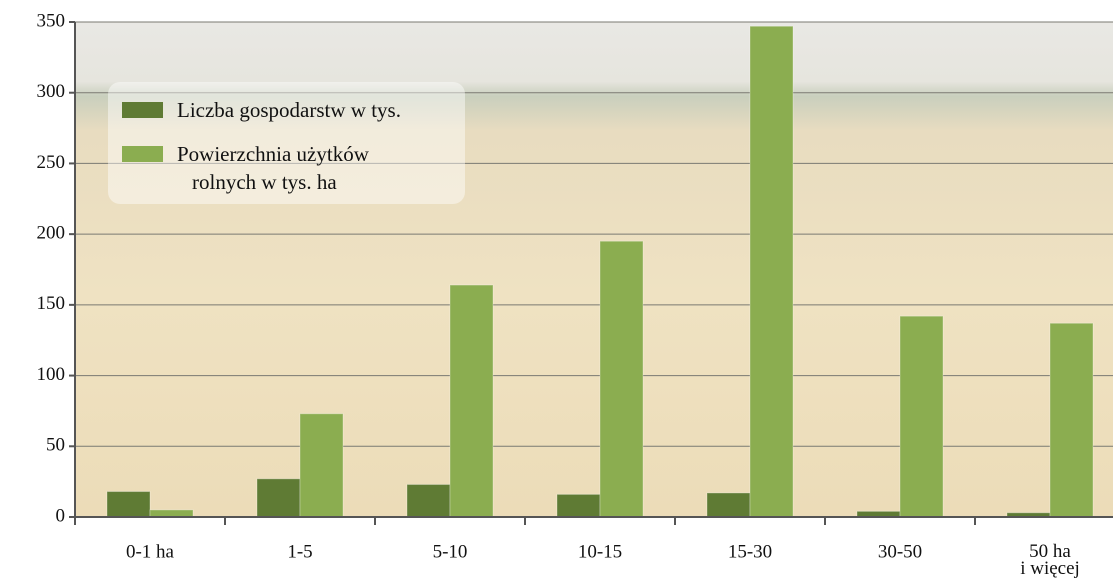  I want to click on x-tick-label: 0-1 ha, so click(150, 551).